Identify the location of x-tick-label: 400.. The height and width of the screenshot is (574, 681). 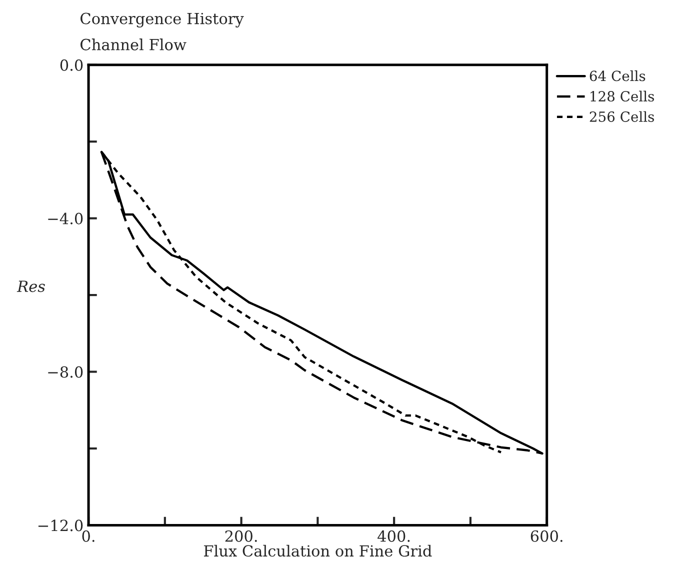
(394, 536).